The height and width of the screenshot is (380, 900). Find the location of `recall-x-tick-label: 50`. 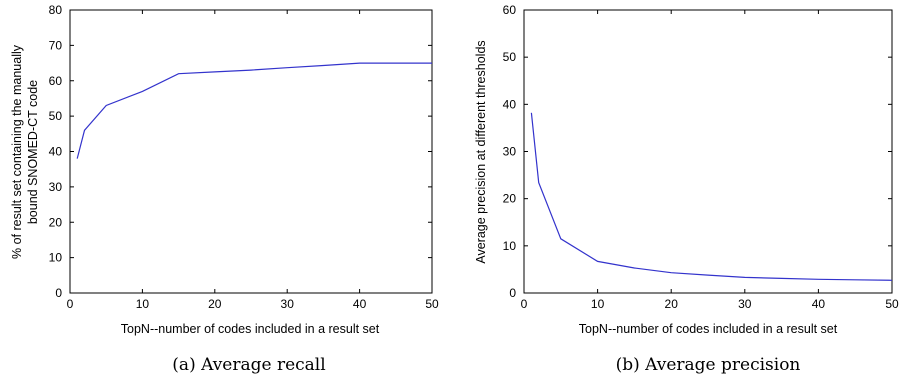

recall-x-tick-label: 50 is located at coordinates (432, 304).